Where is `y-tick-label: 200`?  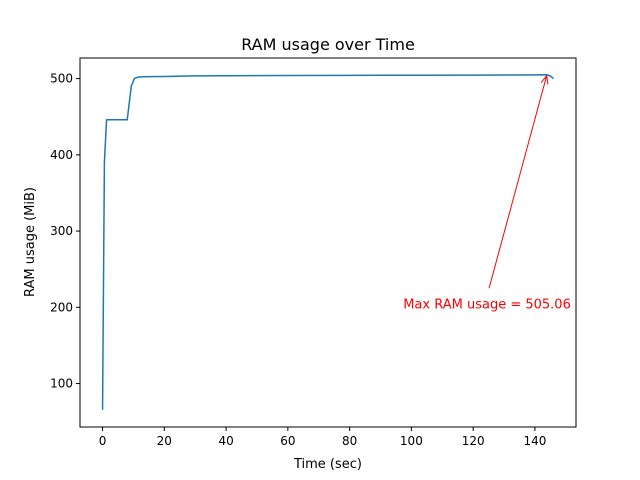 y-tick-label: 200 is located at coordinates (61, 307).